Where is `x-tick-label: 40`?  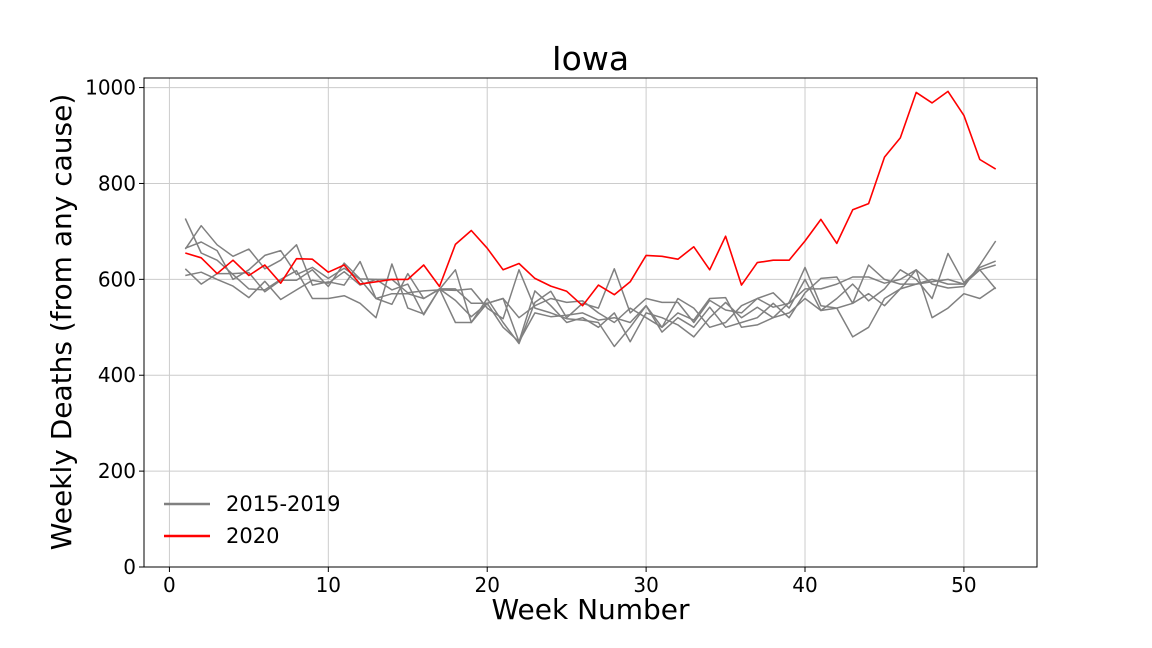 x-tick-label: 40 is located at coordinates (804, 585).